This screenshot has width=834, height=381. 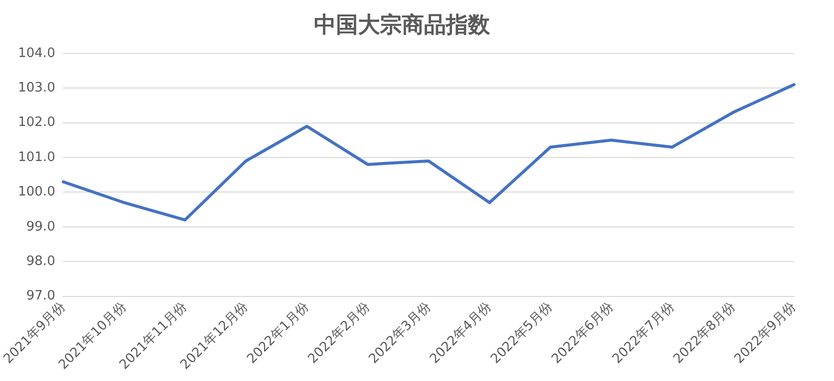 I want to click on chart-title: 中国大宗商品指数, so click(x=402, y=25).